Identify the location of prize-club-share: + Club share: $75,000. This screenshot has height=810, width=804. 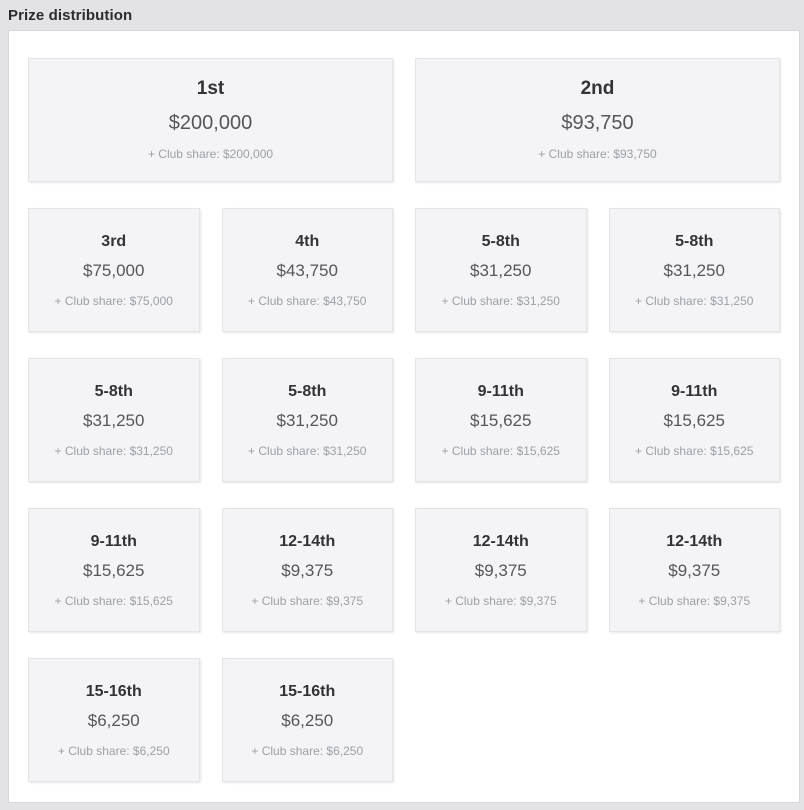
(113, 300).